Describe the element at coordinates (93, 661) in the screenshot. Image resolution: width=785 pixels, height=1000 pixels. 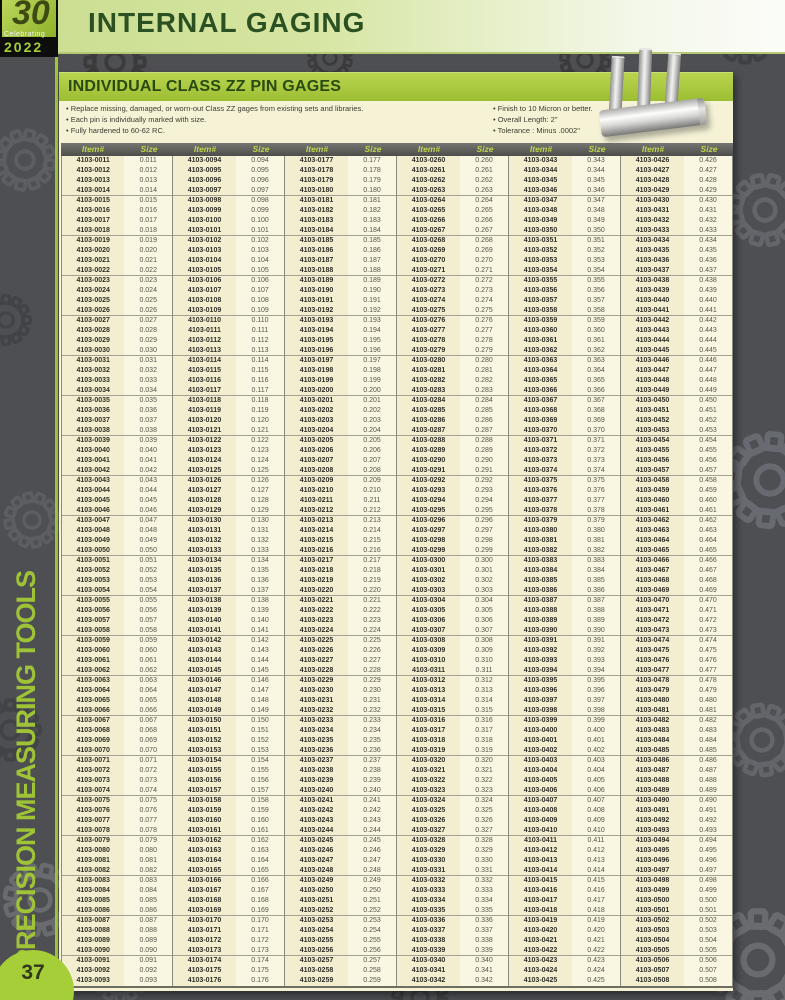
I see `item-cell: 4103-0061` at that location.